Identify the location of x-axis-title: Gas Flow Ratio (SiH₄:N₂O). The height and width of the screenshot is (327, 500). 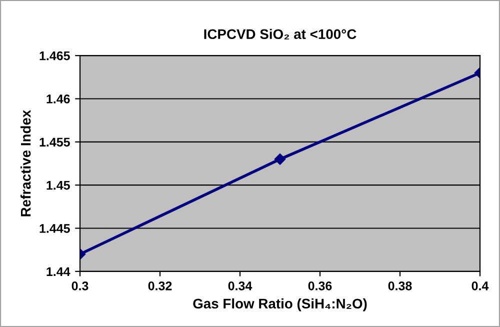
(280, 305).